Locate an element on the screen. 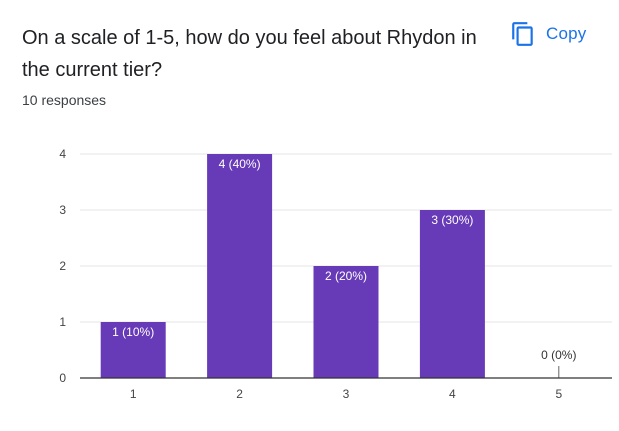 The image size is (619, 431). y-tick-label: 0 is located at coordinates (62, 378).